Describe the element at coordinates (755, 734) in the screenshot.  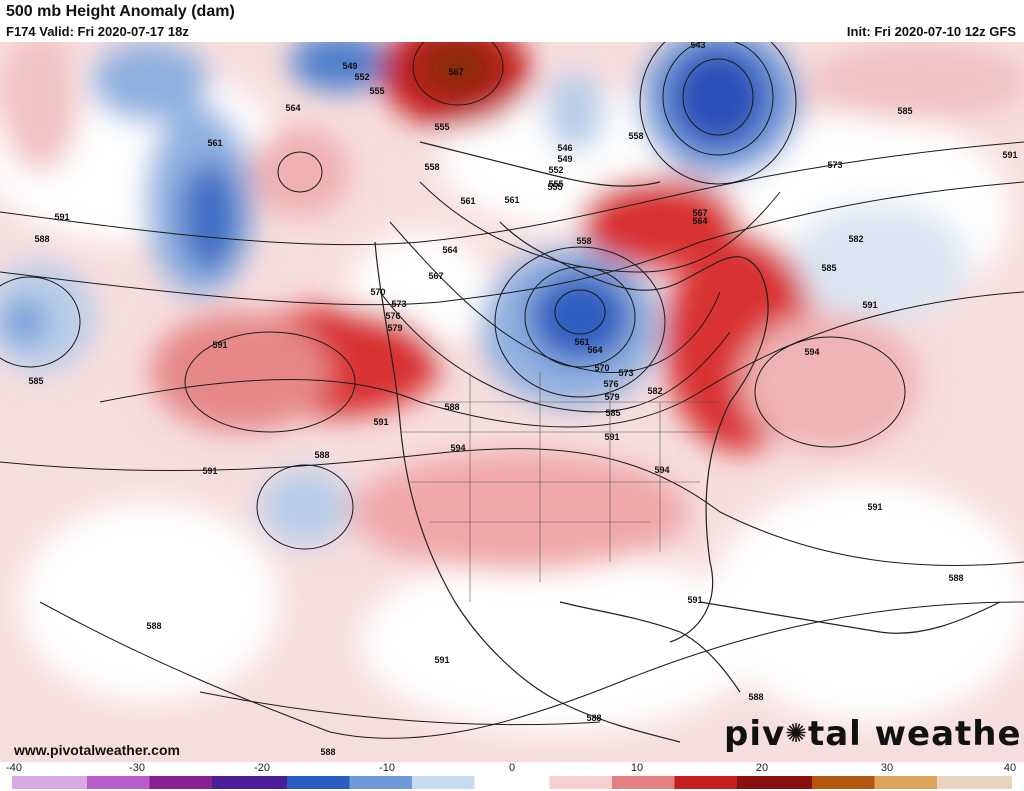
I see `brand-left: piv` at that location.